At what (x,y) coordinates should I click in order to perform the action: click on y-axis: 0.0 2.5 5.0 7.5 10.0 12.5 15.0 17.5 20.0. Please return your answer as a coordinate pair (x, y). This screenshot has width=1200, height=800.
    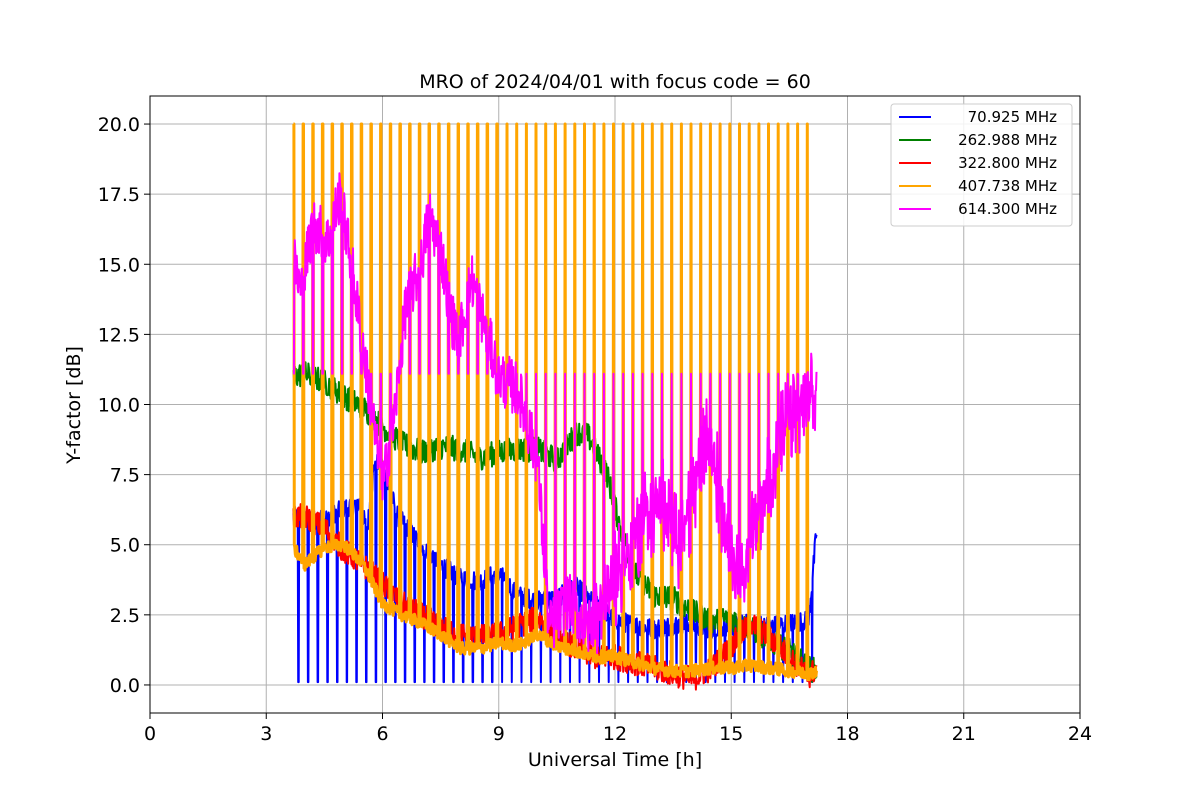
    Looking at the image, I should click on (124, 405).